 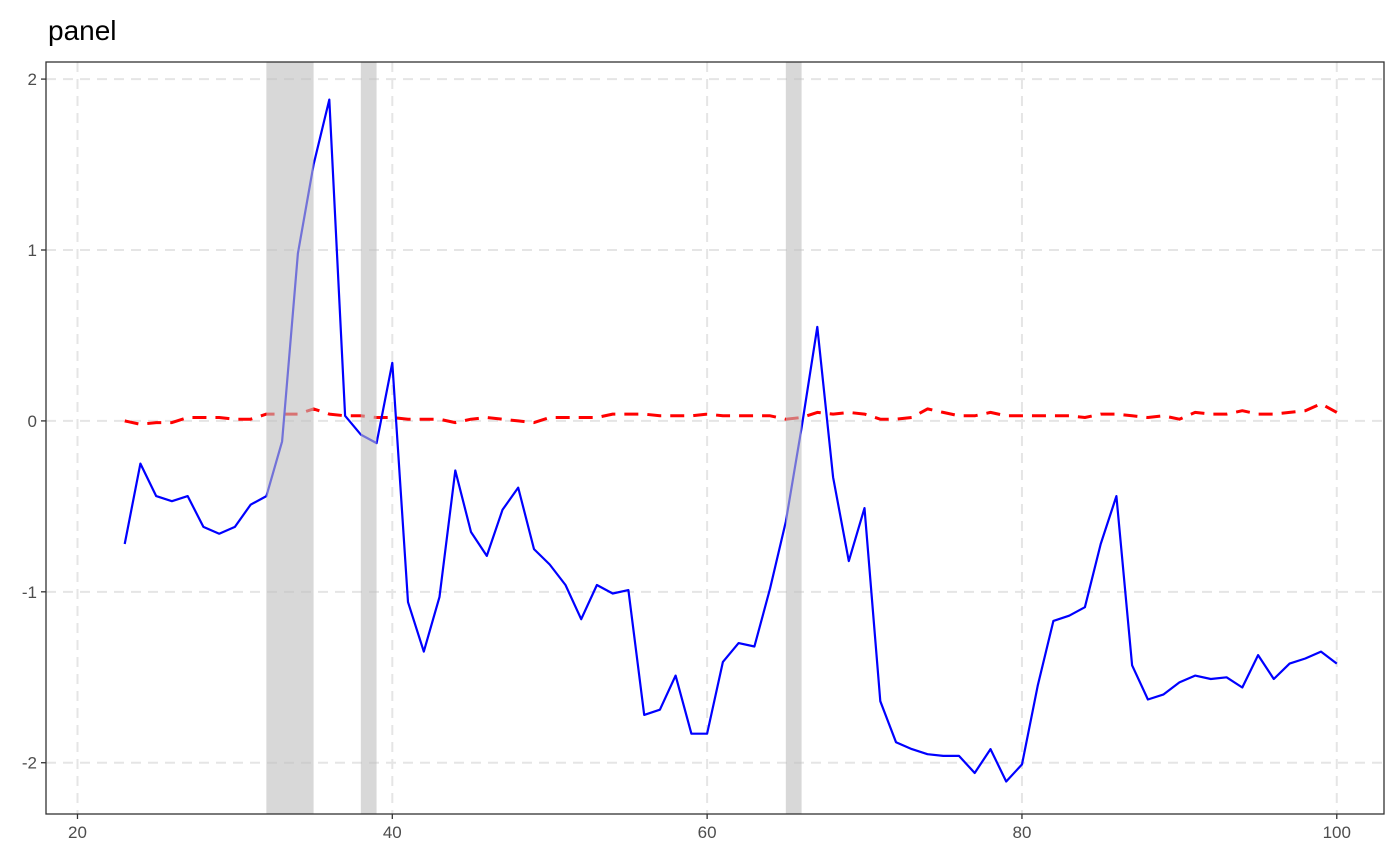 What do you see at coordinates (29, 763) in the screenshot?
I see `y-tick-label: -2` at bounding box center [29, 763].